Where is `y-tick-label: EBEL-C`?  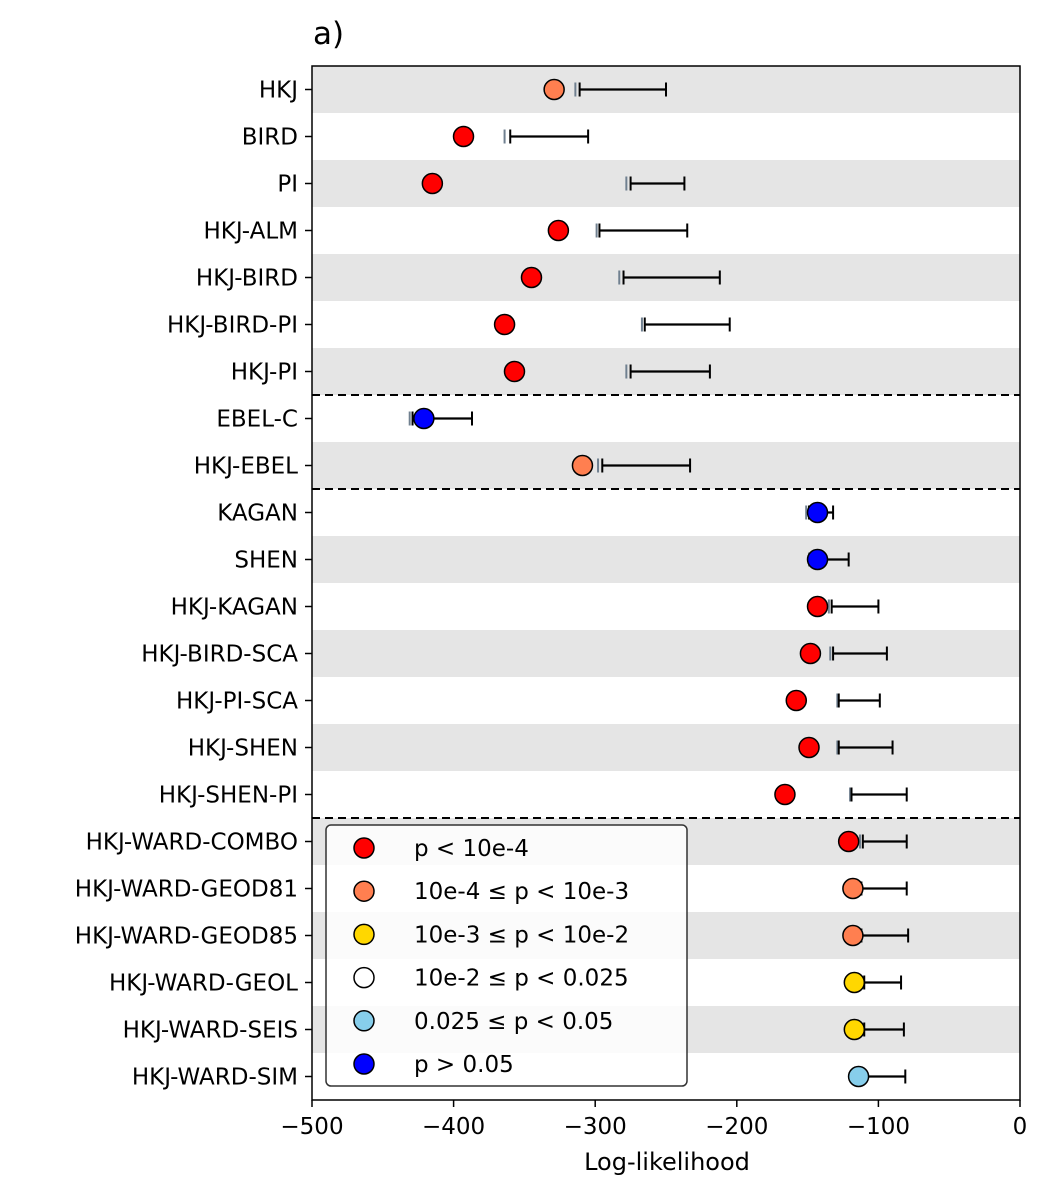
y-tick-label: EBEL-C is located at coordinates (257, 420).